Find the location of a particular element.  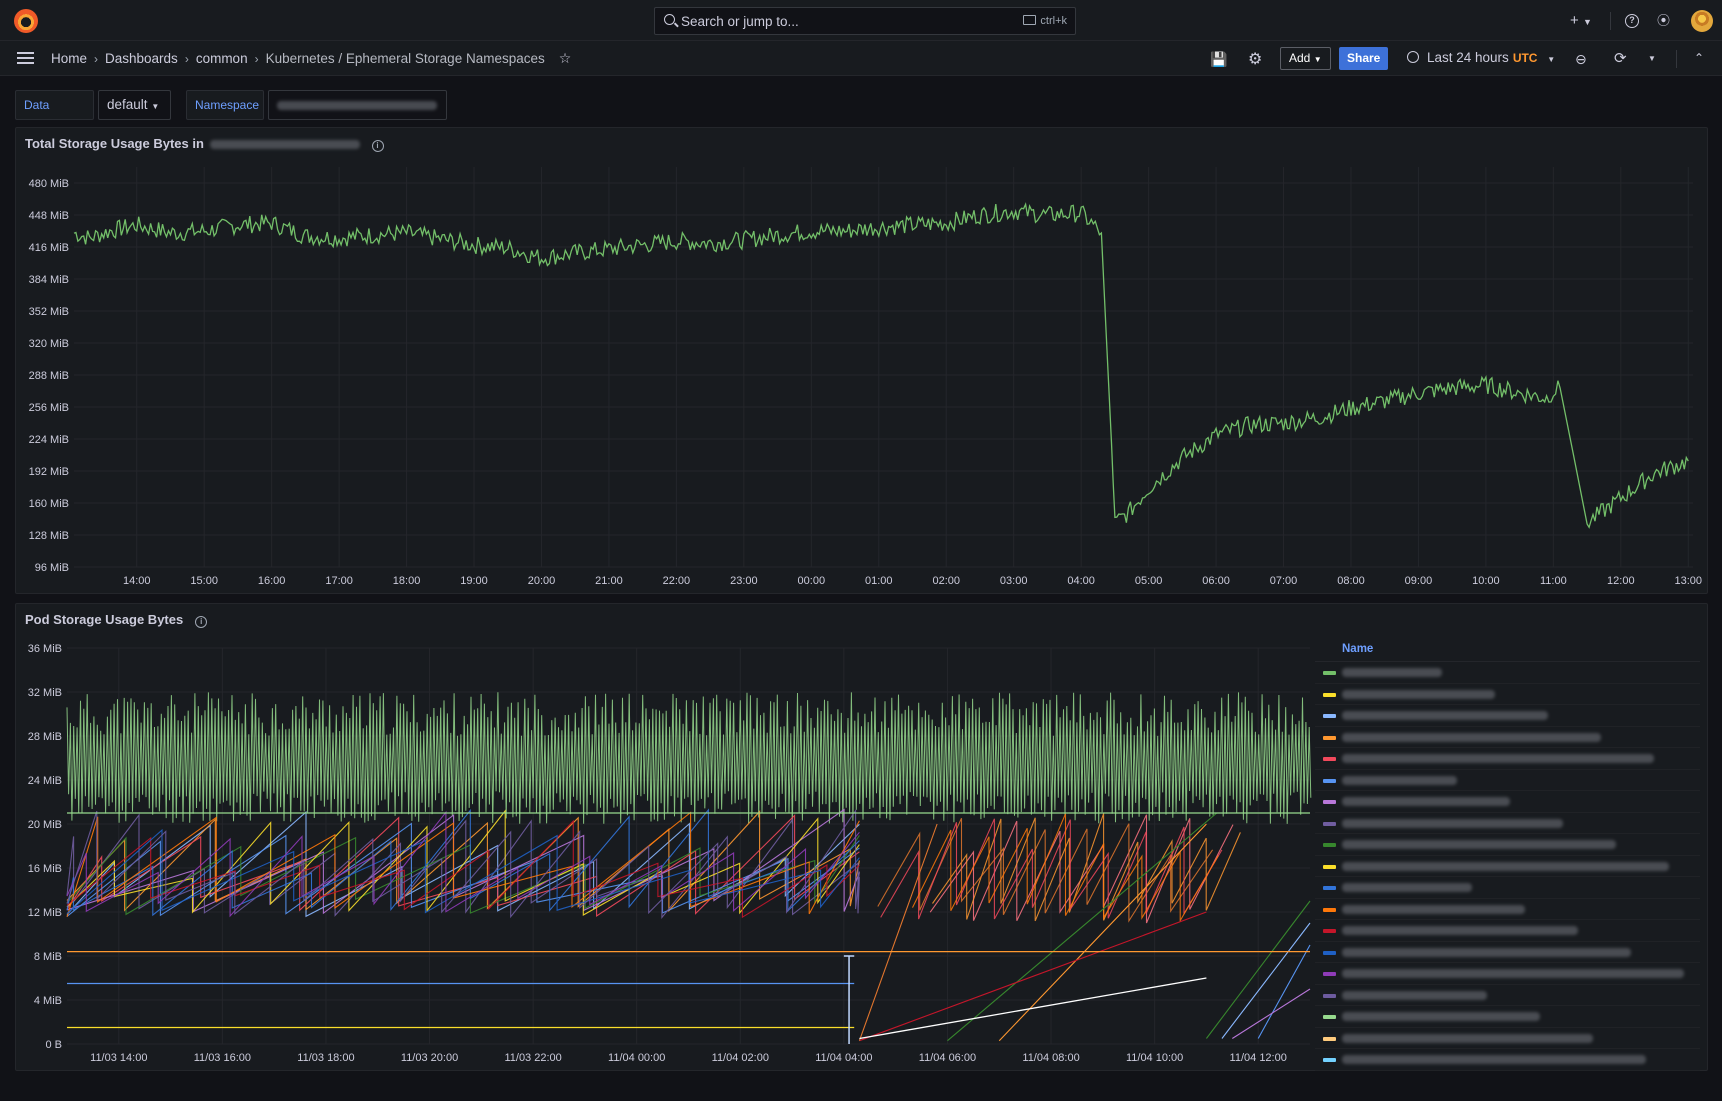

breadcrumb-dashboards: Dashboards is located at coordinates (141, 58).